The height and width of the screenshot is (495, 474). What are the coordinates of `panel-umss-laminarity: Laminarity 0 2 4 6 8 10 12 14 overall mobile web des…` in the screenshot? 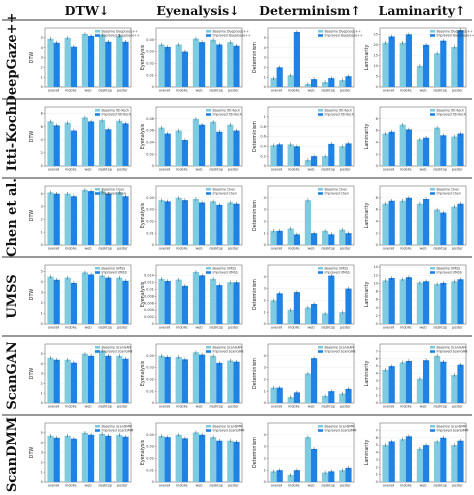 It's located at (415, 297).